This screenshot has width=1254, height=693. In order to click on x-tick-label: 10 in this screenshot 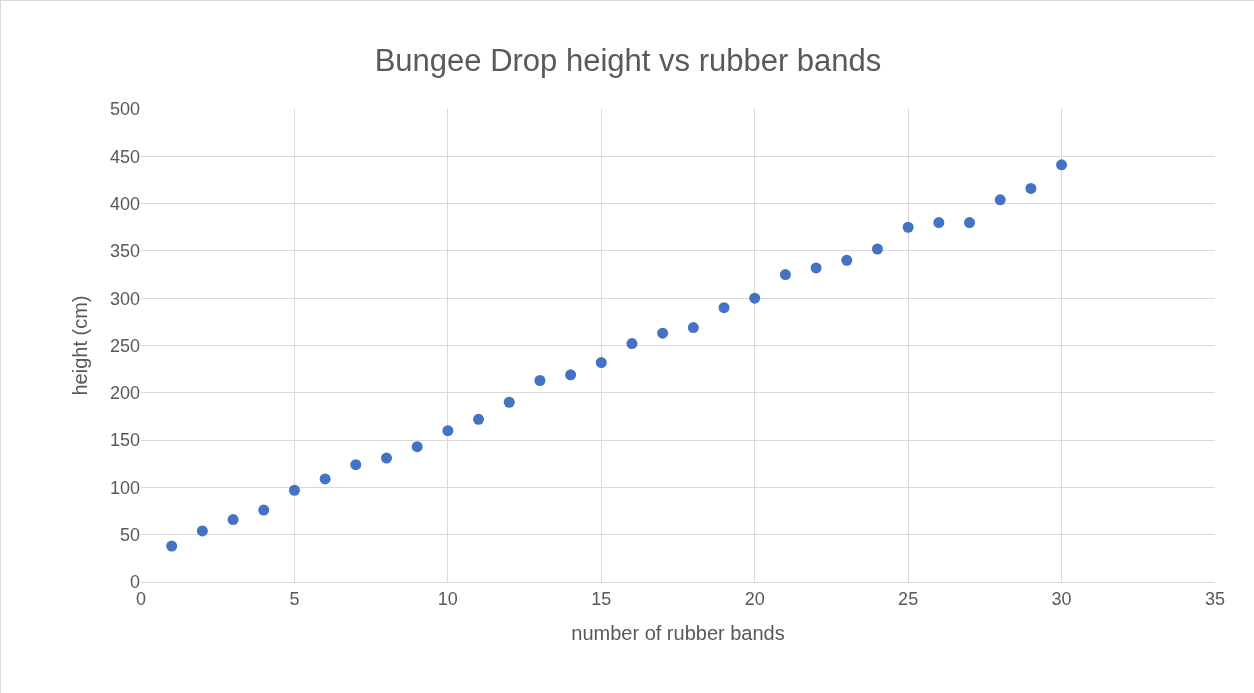, I will do `click(447, 598)`.